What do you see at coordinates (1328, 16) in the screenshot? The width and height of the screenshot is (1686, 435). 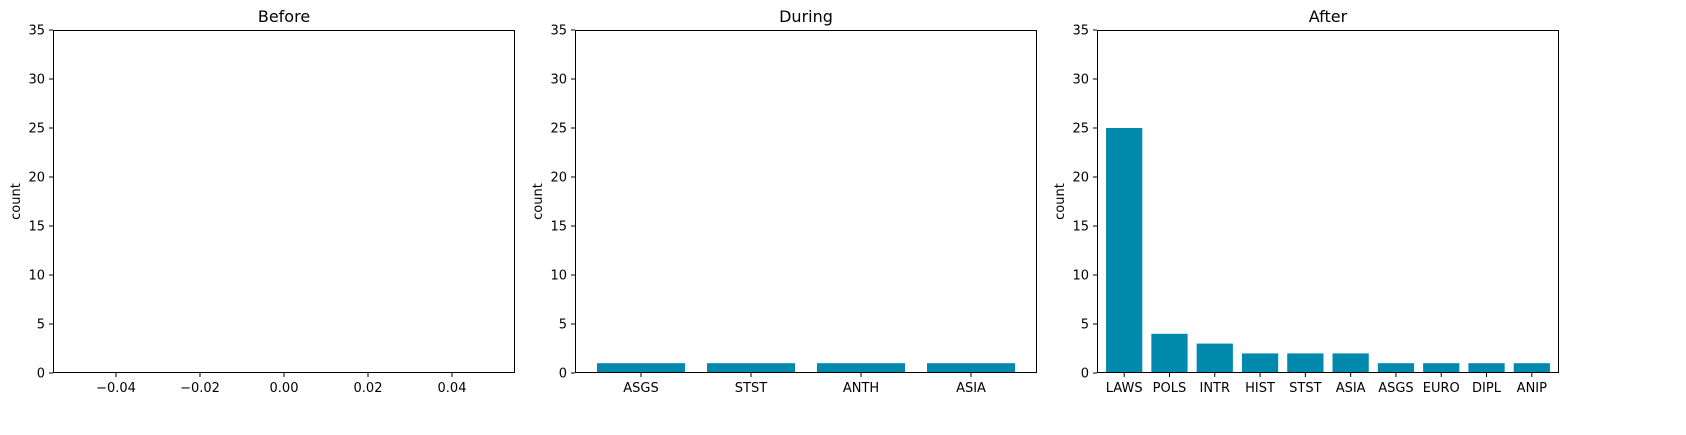 I see `chart-title: After` at bounding box center [1328, 16].